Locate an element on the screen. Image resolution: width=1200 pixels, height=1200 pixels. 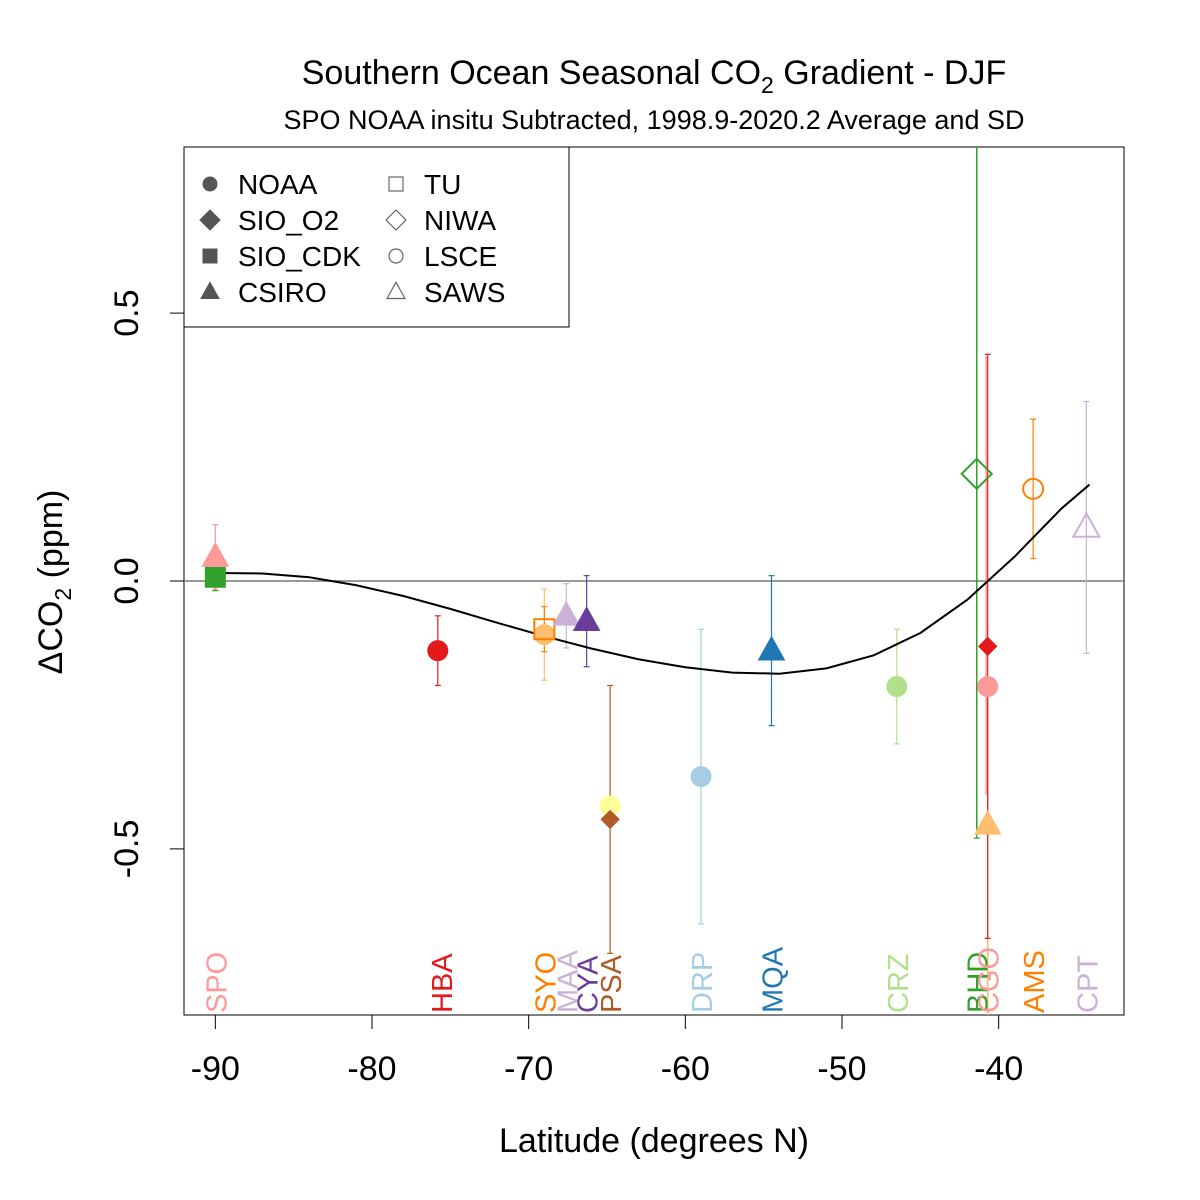
legend-label: SAWS is located at coordinates (464, 292).